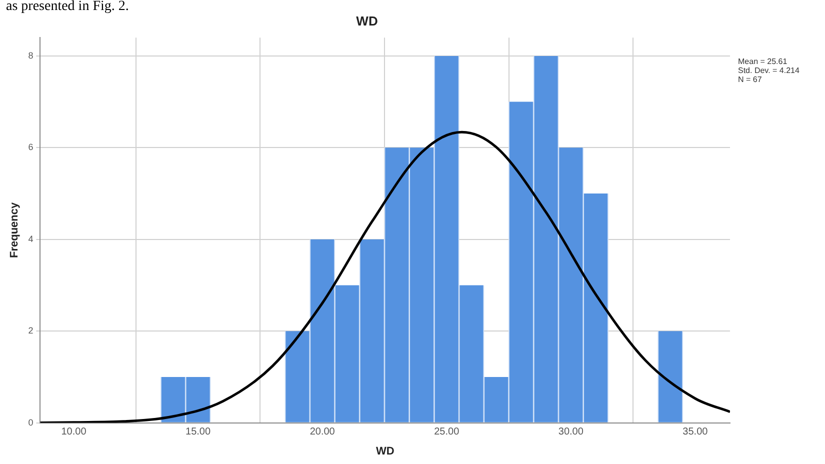  I want to click on y-axis-title: Frequency, so click(14, 230).